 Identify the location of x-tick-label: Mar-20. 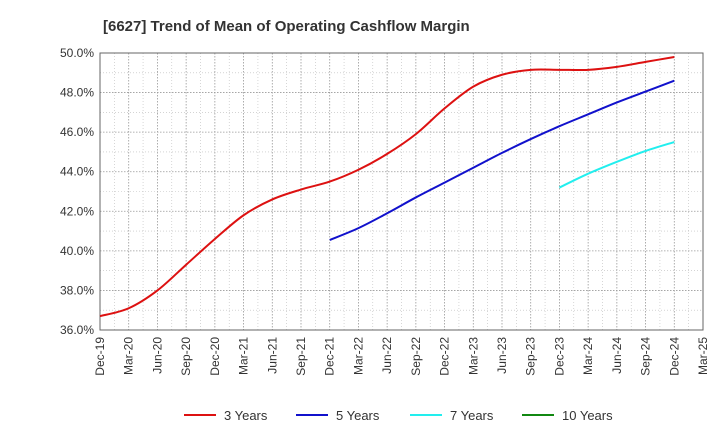
(129, 356).